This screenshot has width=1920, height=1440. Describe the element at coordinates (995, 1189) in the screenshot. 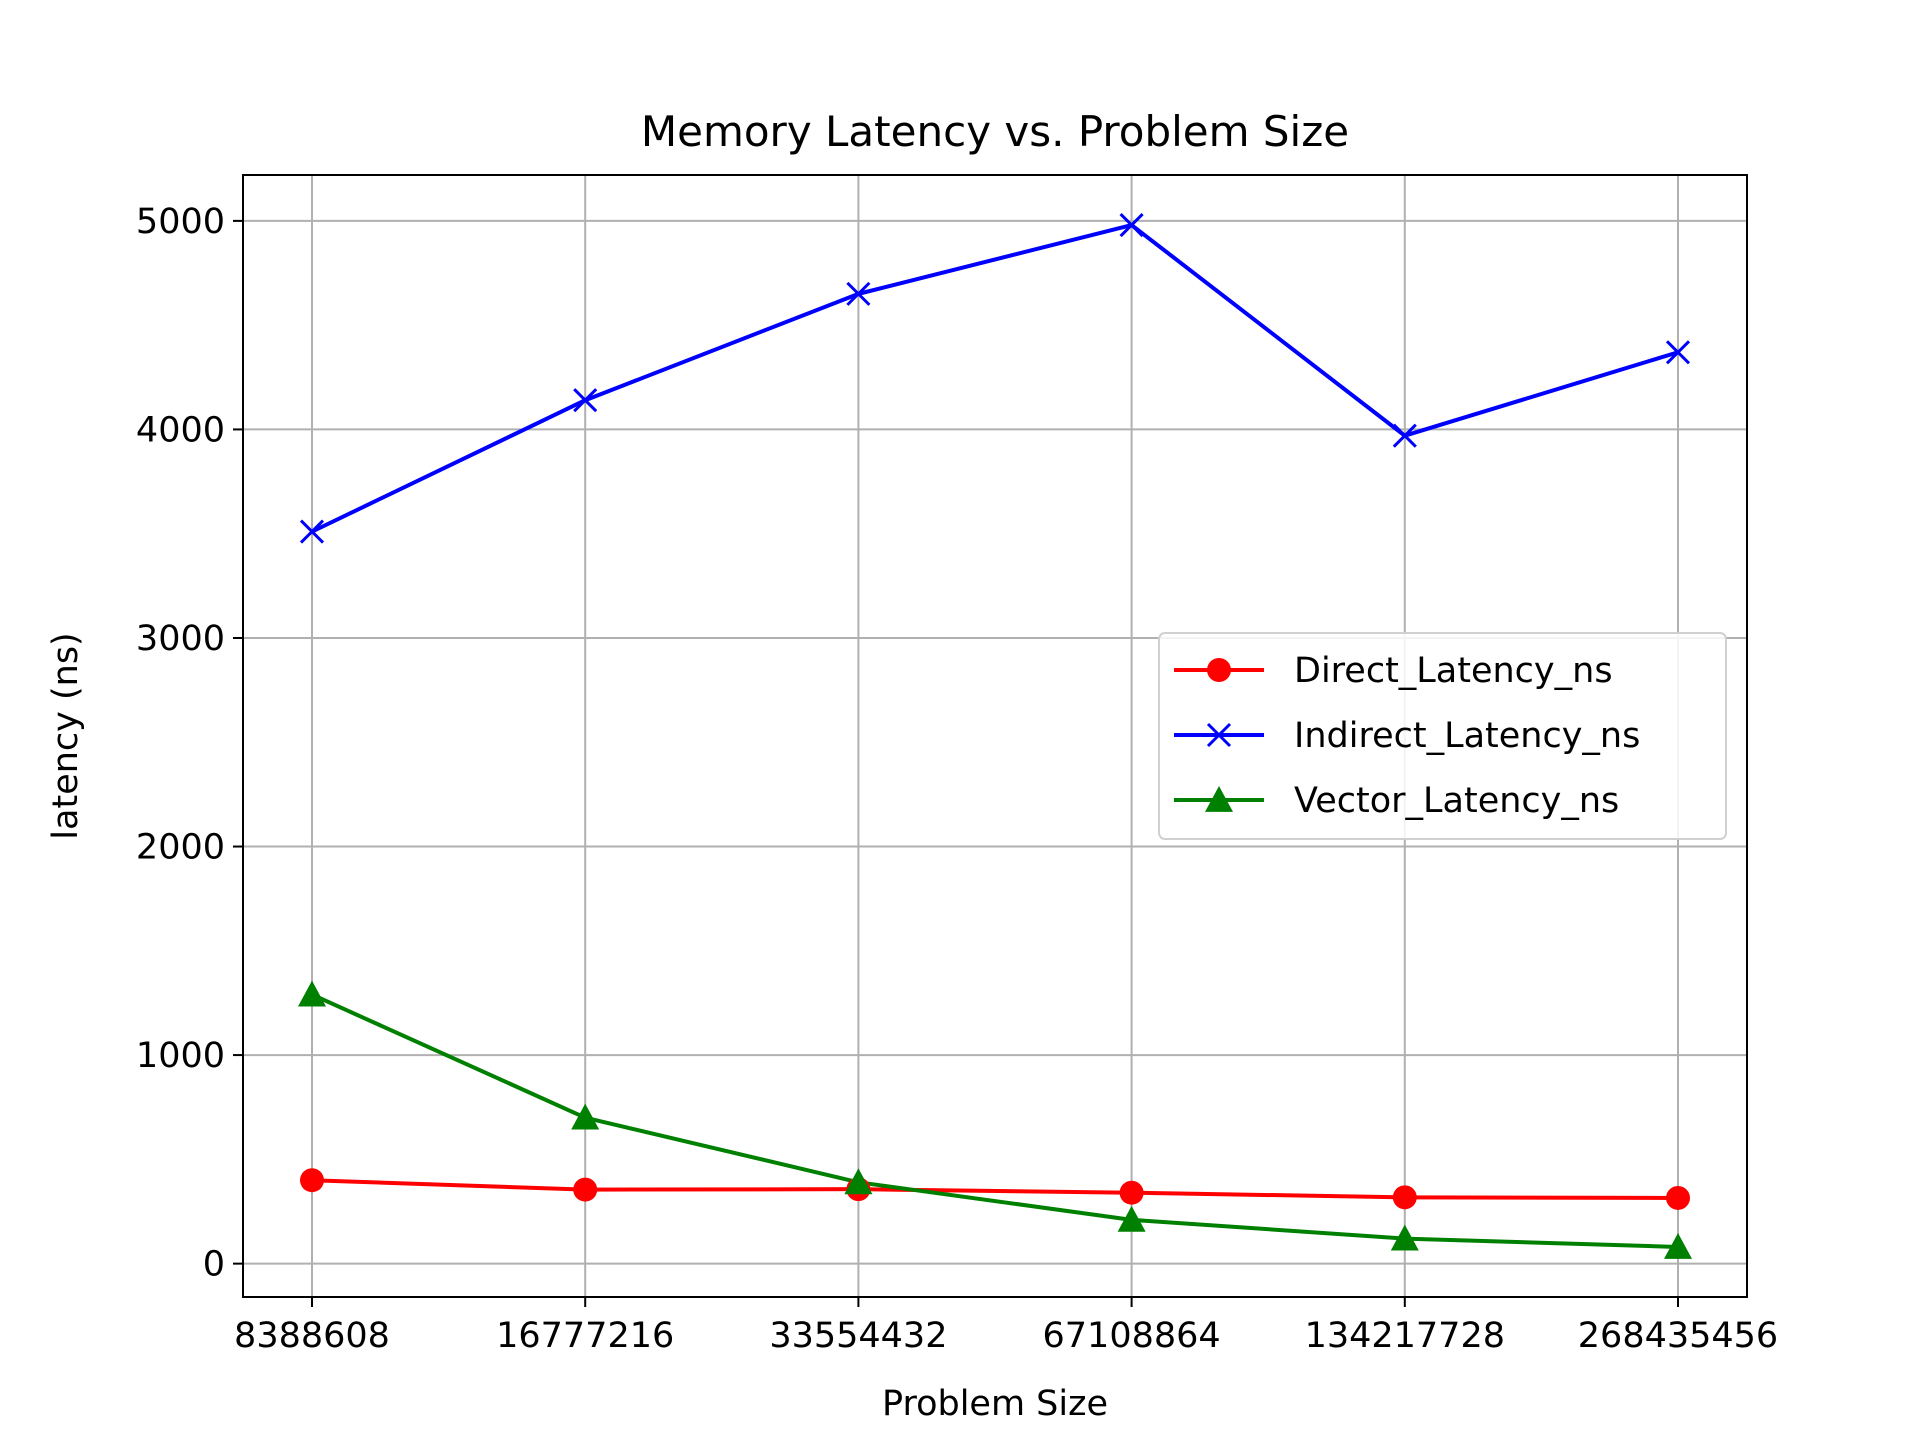

I see `series-line-direct-latency-ns` at that location.